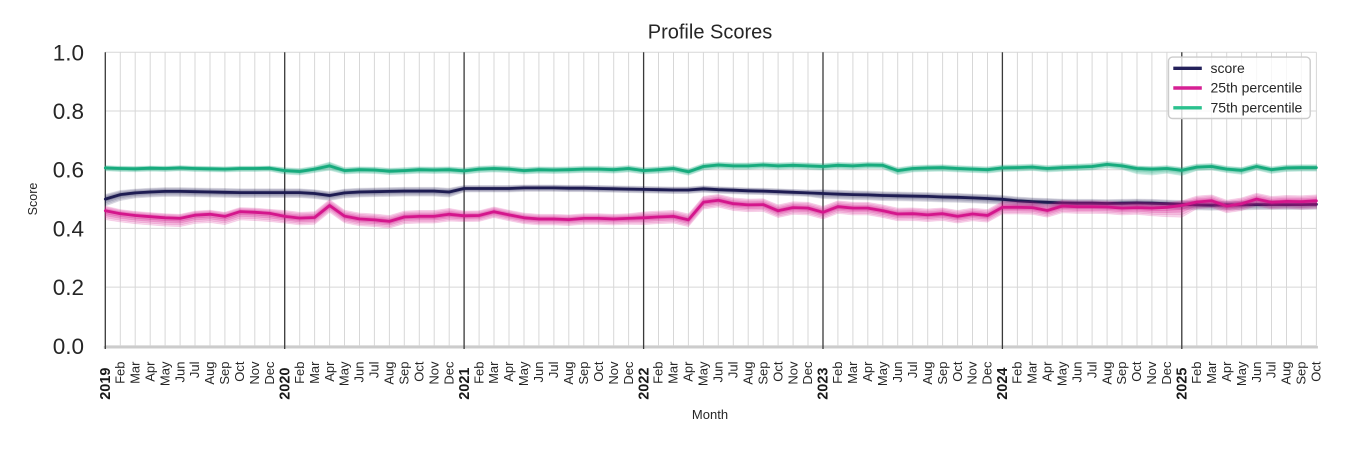  Describe the element at coordinates (285, 384) in the screenshot. I see `svg-text: 2020` at that location.